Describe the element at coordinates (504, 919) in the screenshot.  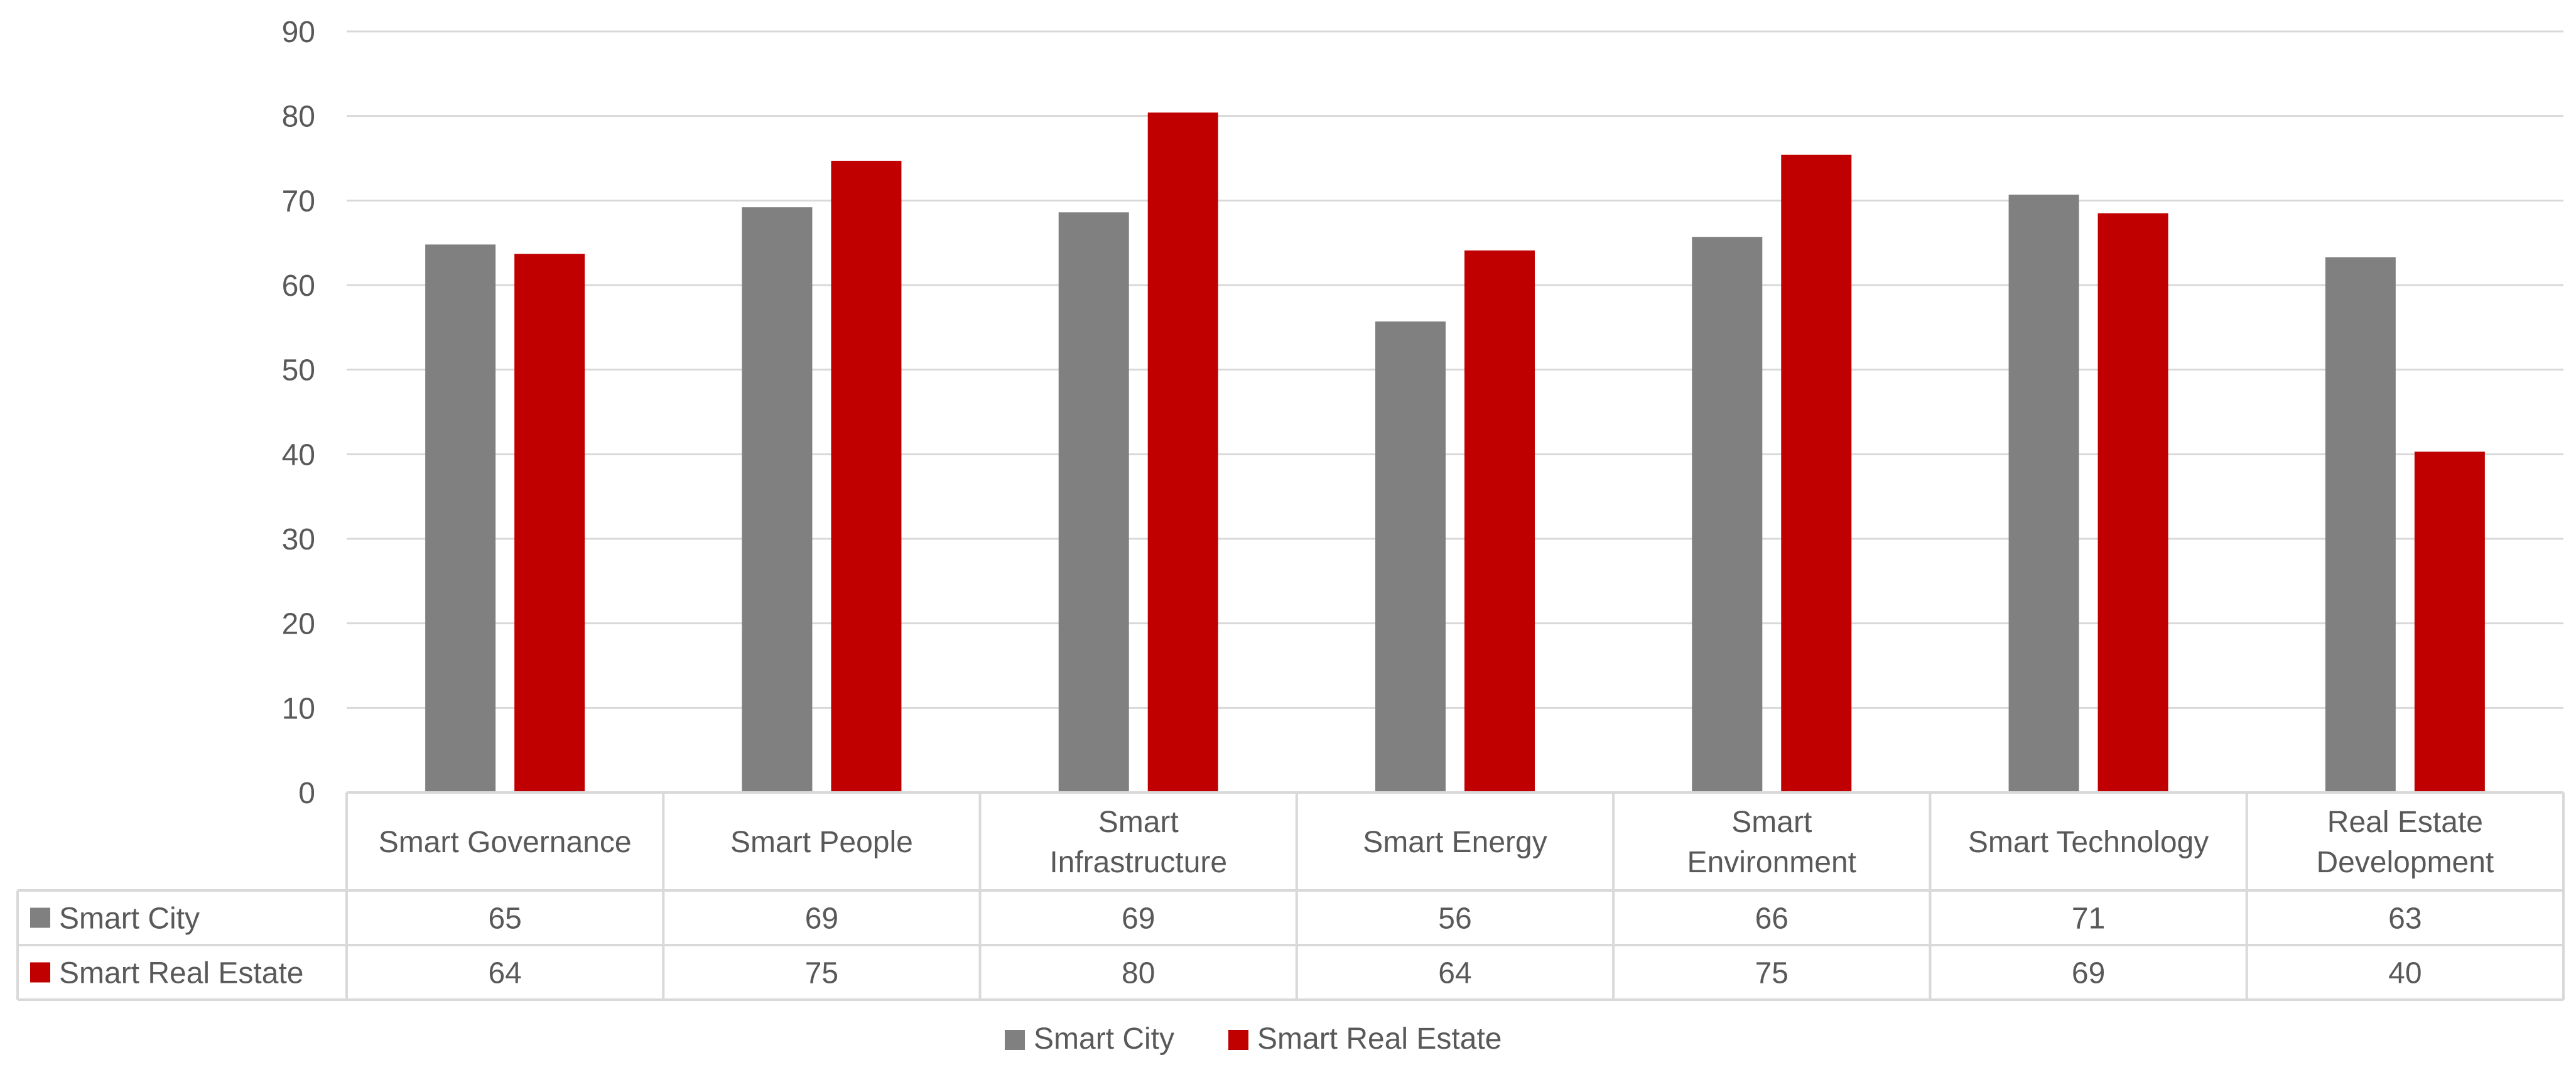
I see `data-table-value: 65` at that location.